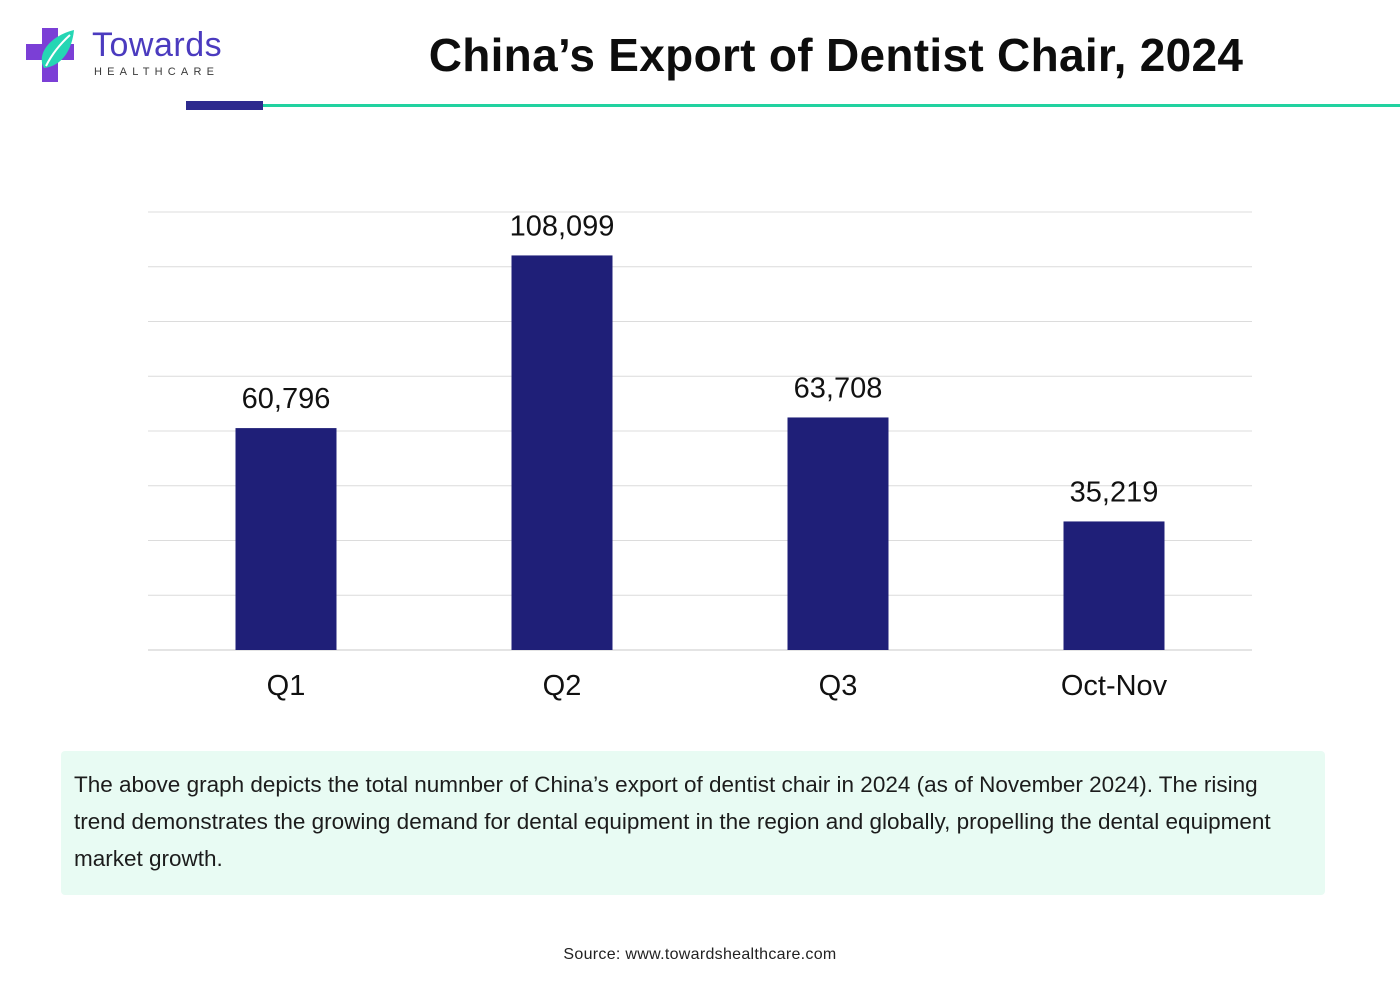 This screenshot has height=997, width=1400. What do you see at coordinates (286, 399) in the screenshot?
I see `data-label: 60,796` at bounding box center [286, 399].